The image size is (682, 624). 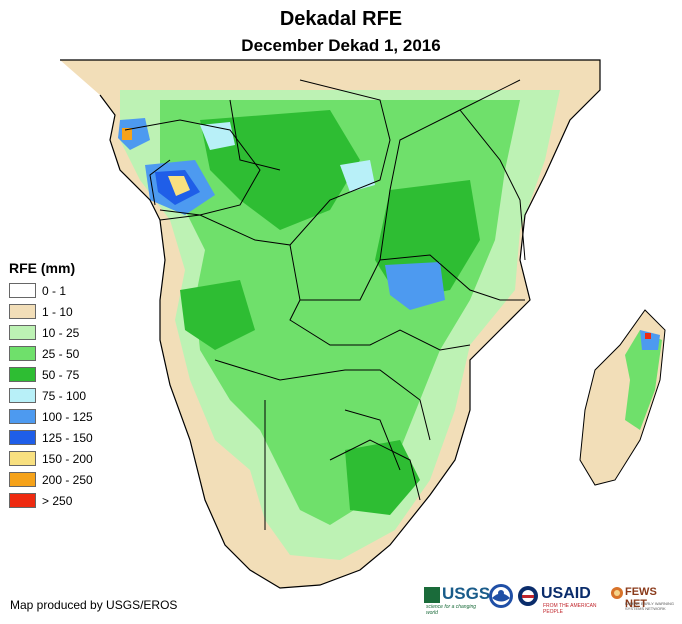 What do you see at coordinates (57, 500) in the screenshot?
I see `legend-label: > 250` at bounding box center [57, 500].